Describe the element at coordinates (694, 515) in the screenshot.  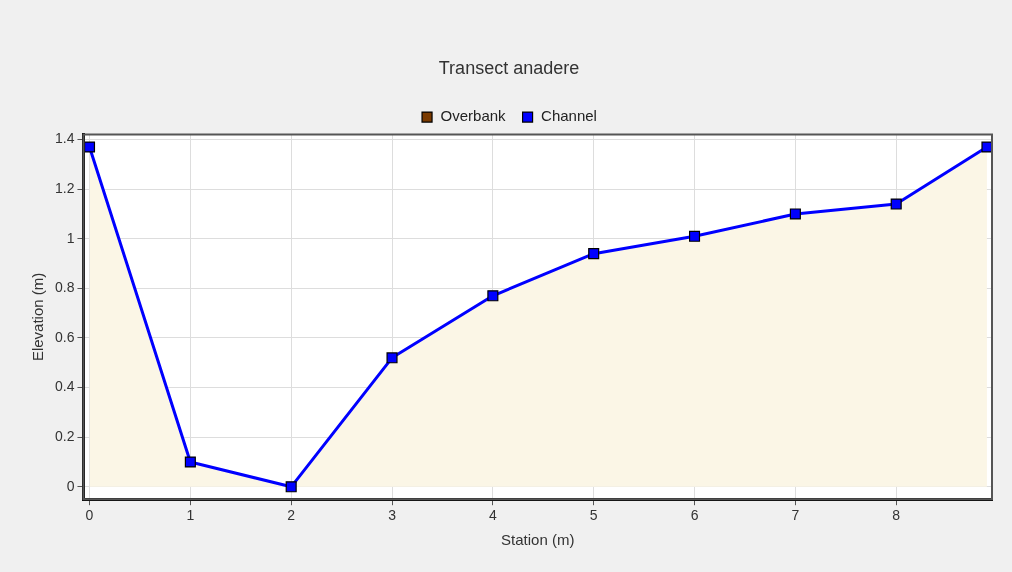
I see `x-tick-label: 6` at that location.